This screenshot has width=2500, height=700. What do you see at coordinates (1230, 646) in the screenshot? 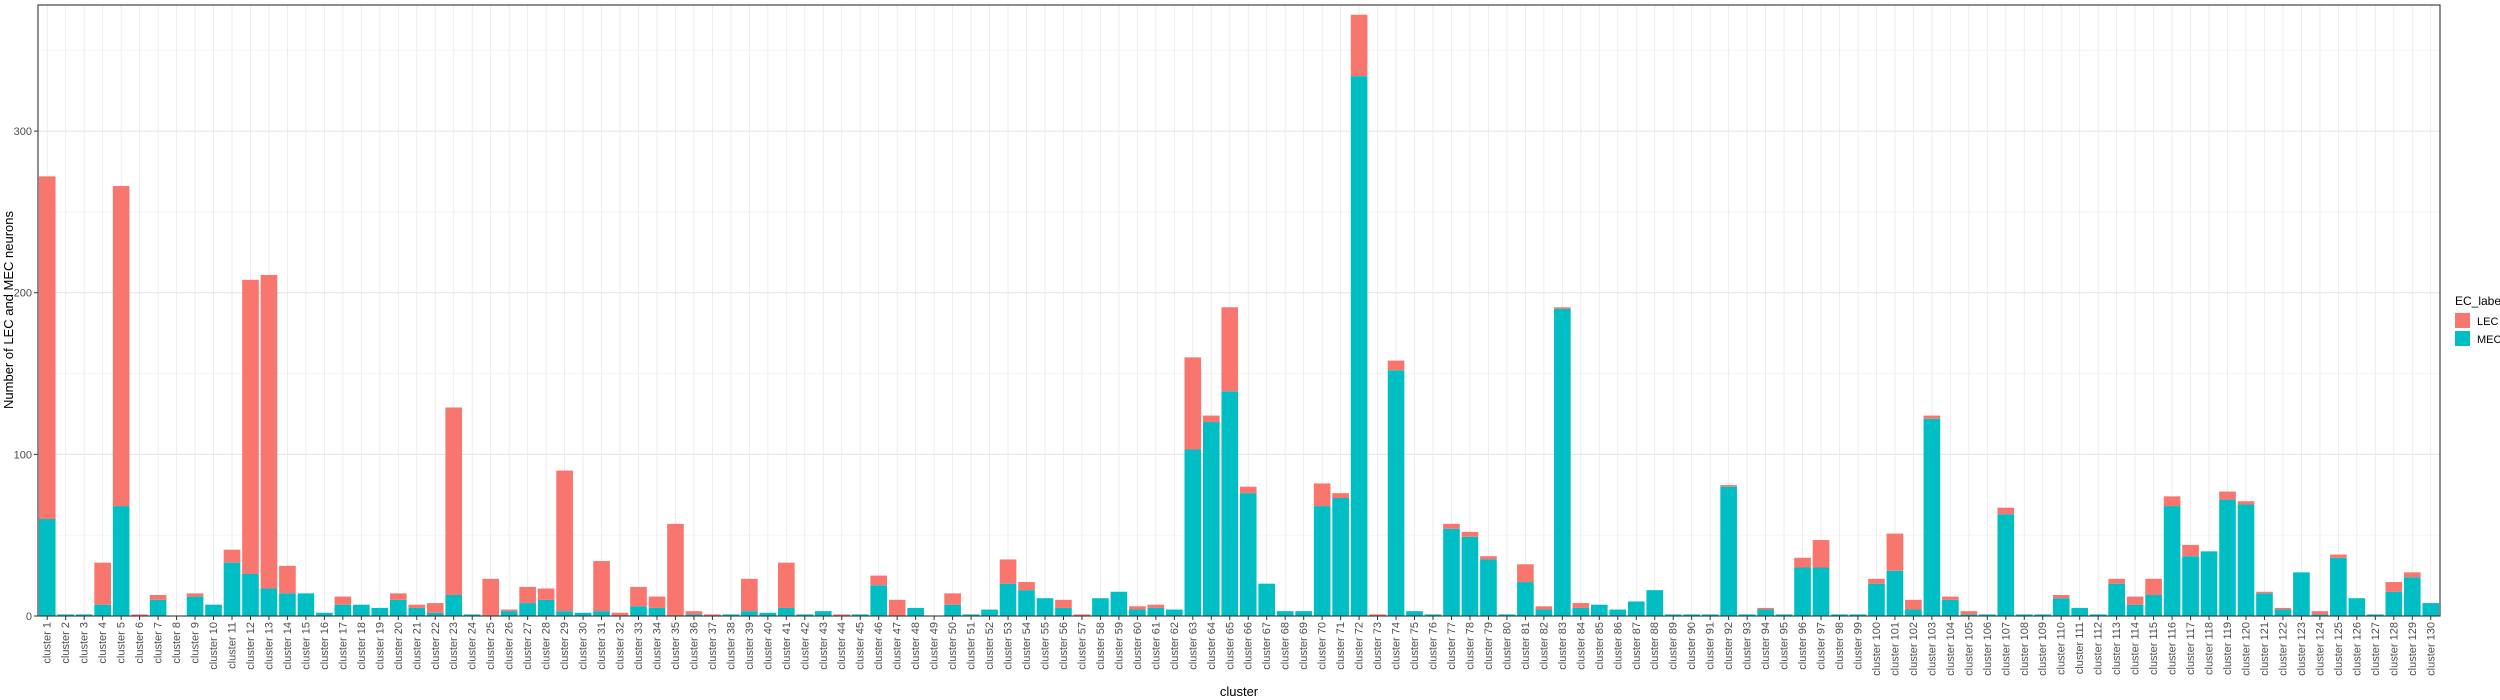
I see `x-tick-label: cluster 65` at bounding box center [1230, 646].